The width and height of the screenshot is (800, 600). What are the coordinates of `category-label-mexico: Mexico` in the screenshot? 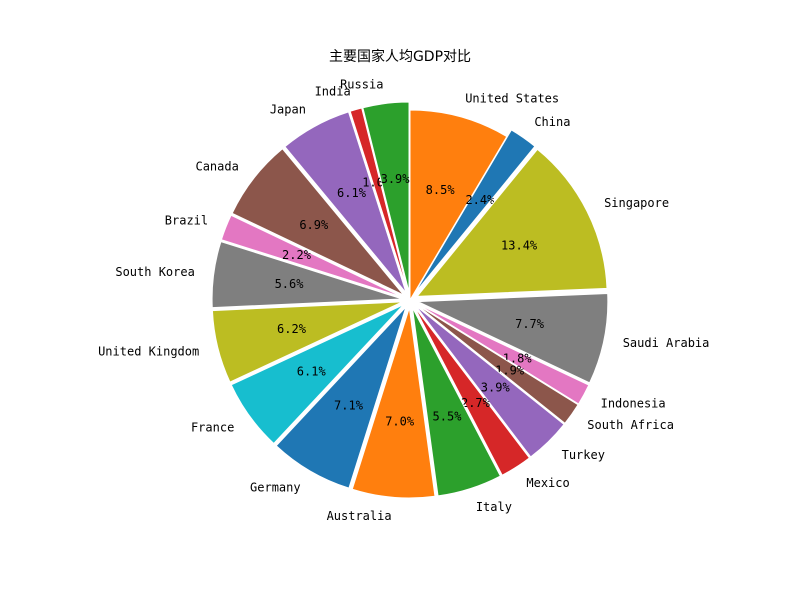 It's located at (547, 483).